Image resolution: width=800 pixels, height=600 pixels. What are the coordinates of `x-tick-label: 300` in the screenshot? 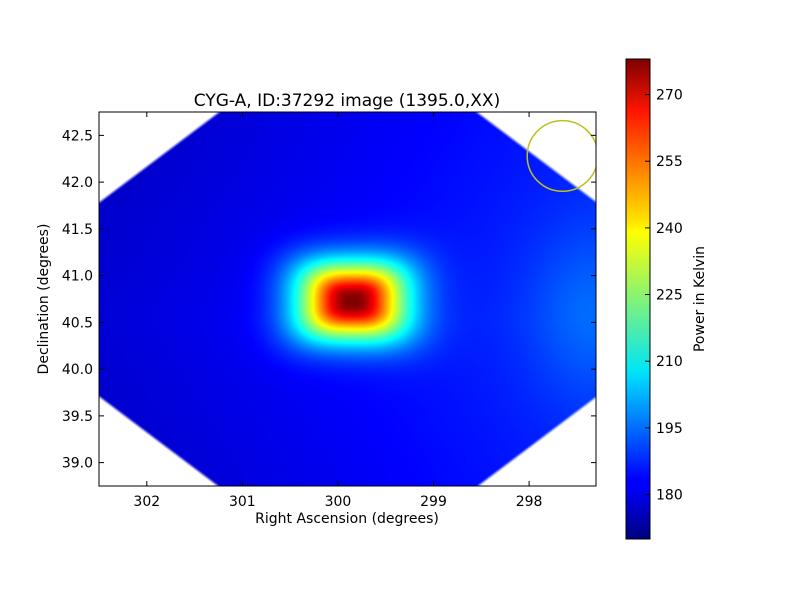 It's located at (338, 502).